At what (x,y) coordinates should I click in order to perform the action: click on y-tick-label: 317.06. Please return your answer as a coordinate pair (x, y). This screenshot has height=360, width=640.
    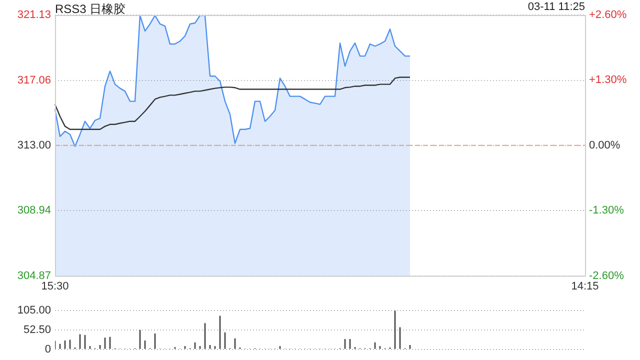
    Looking at the image, I should click on (34, 80).